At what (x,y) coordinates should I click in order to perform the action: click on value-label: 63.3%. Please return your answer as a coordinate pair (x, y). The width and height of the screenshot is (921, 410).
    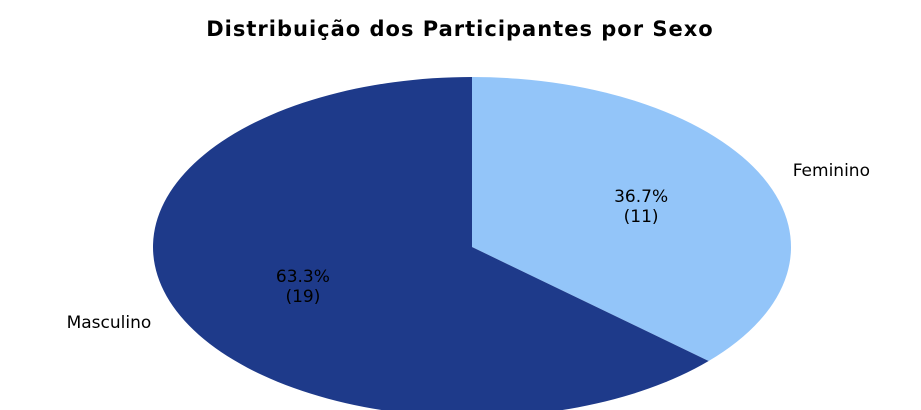
    Looking at the image, I should click on (303, 277).